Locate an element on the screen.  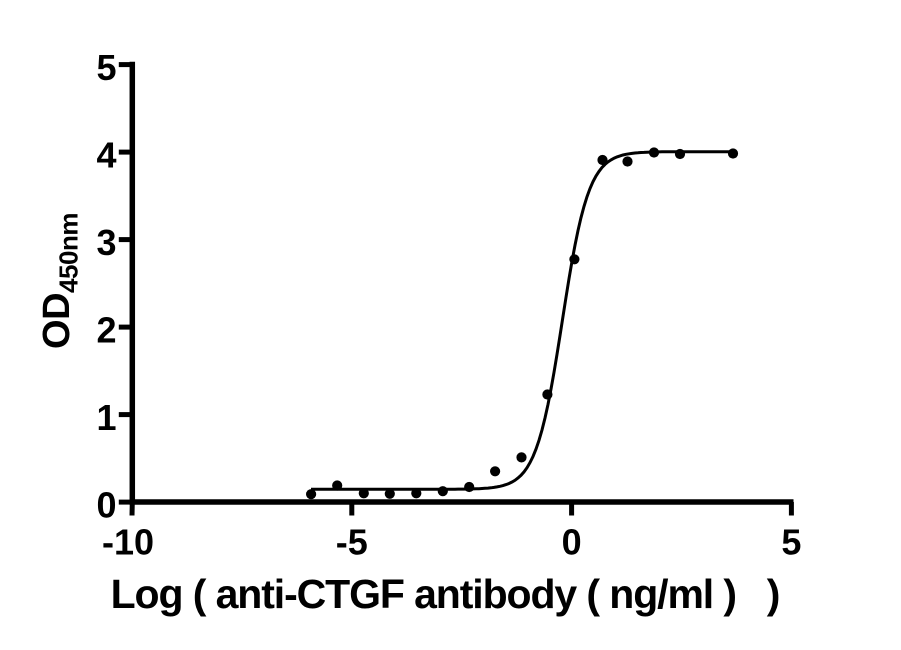
svg-text: 4 is located at coordinates (106, 154).